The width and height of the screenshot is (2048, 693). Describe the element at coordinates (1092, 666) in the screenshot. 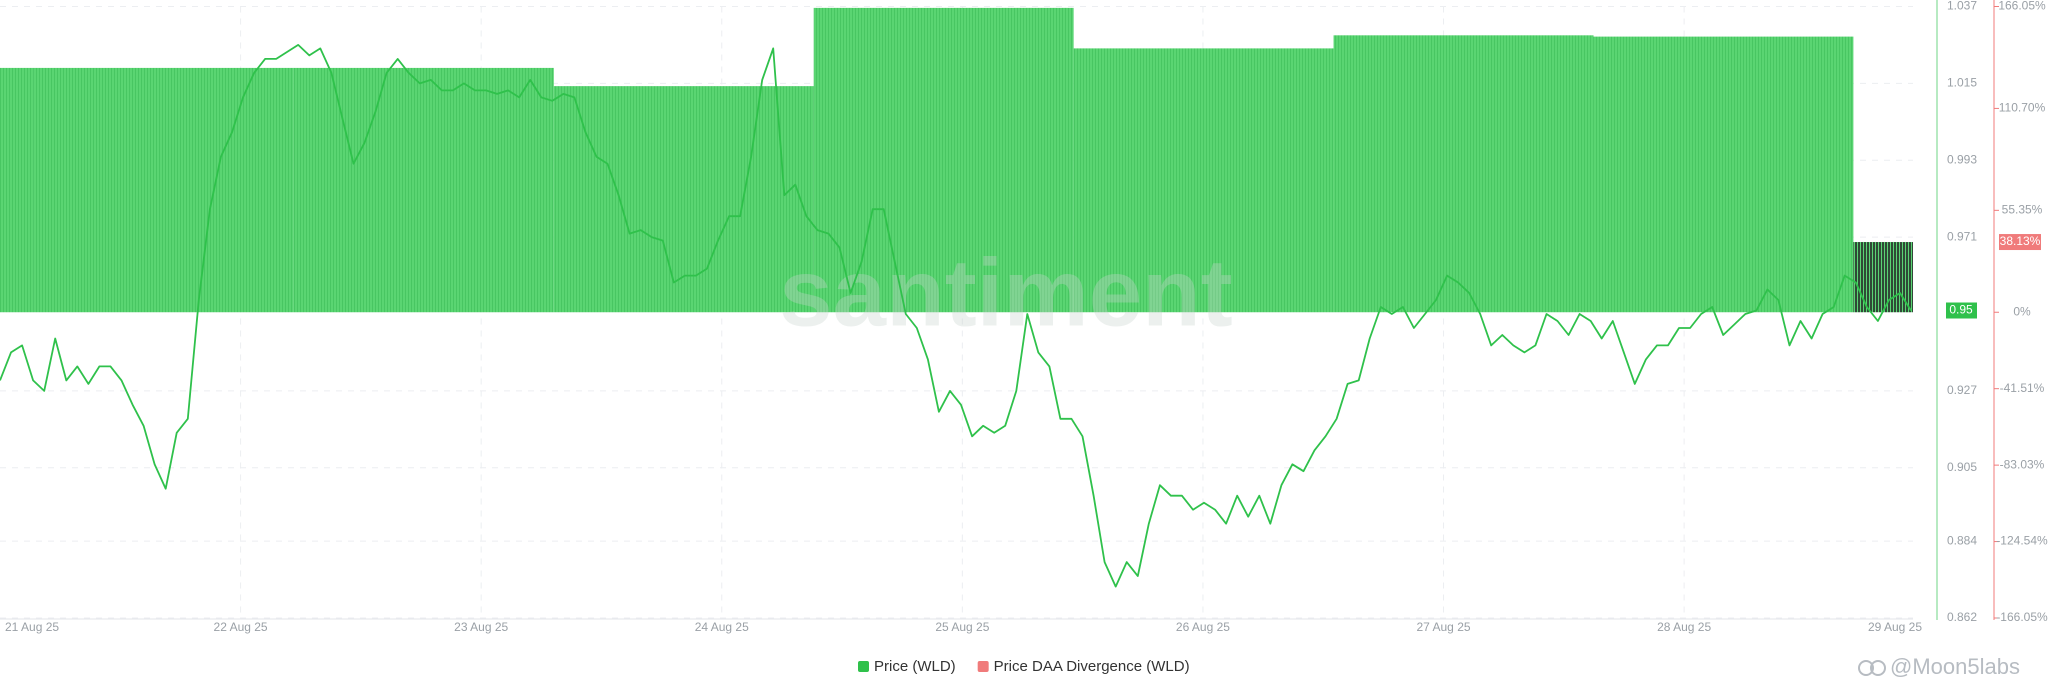

I see `legend-label: Price DAA Divergence (WLD)` at that location.